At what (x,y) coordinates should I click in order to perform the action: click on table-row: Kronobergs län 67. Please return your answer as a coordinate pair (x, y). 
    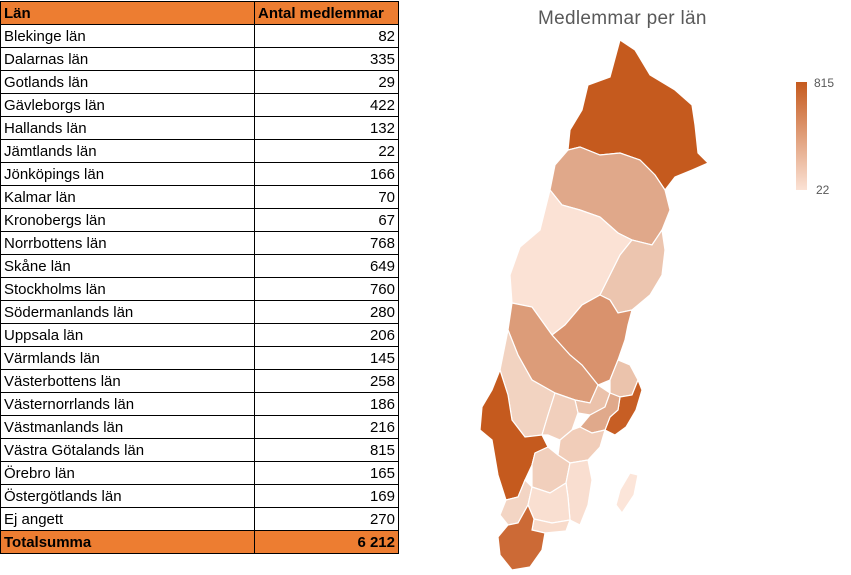
    Looking at the image, I should click on (199, 220).